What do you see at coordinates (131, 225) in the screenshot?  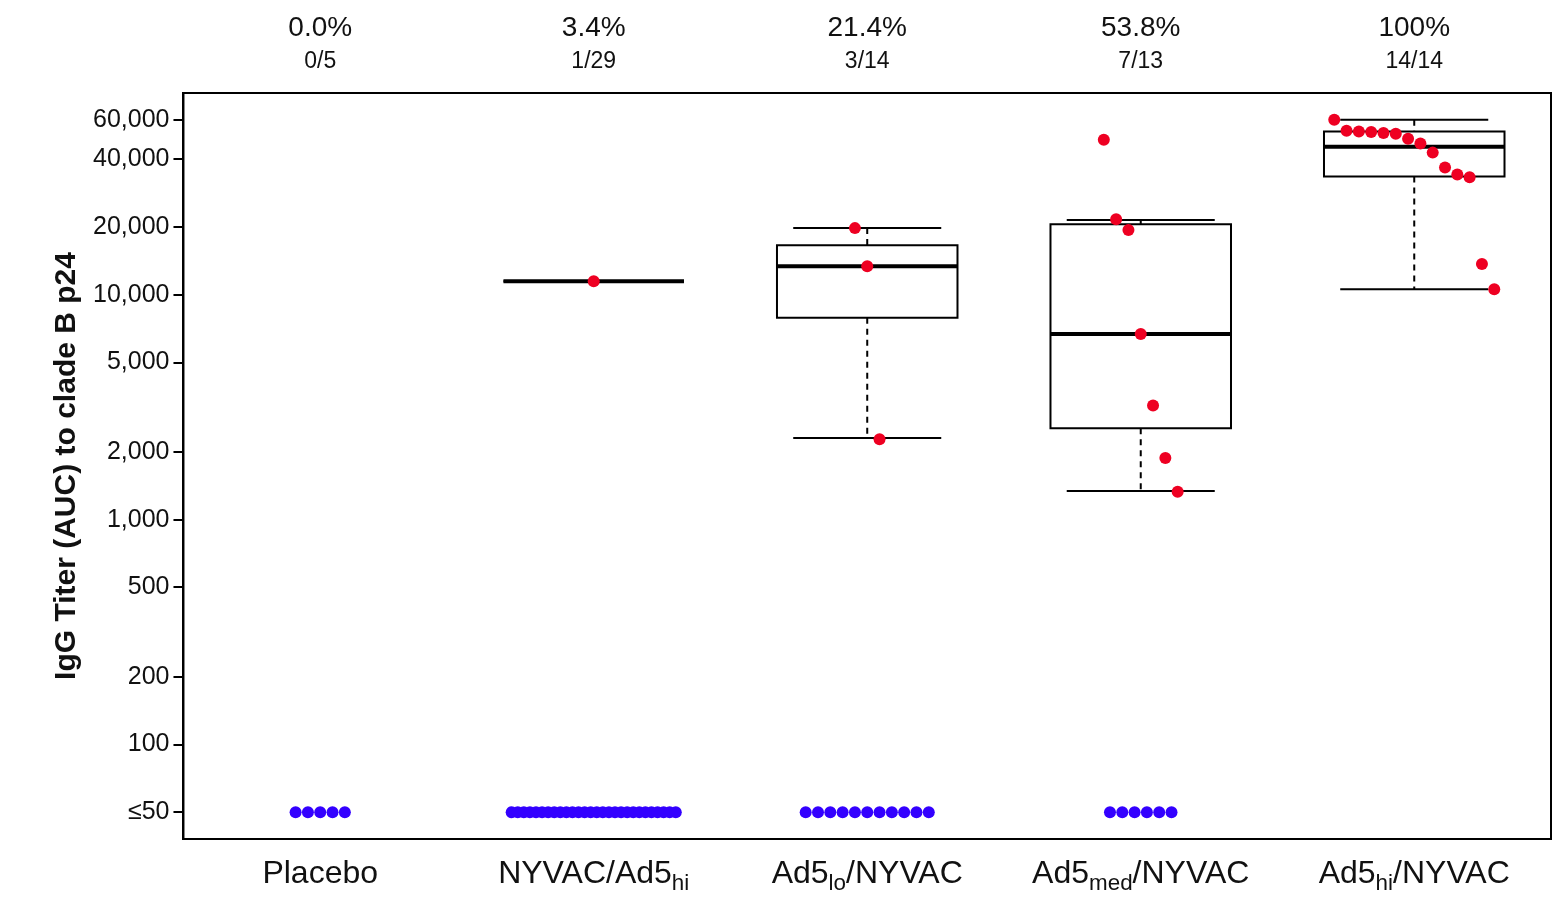 I see `y-tick-label: 20,000` at bounding box center [131, 225].